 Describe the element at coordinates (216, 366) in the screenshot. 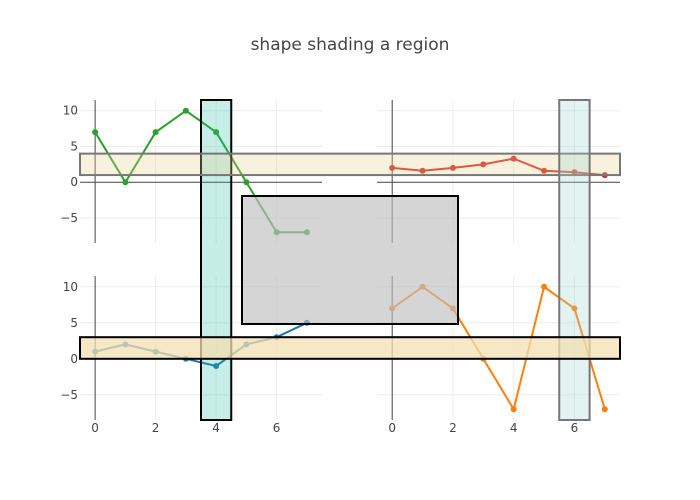

I see `data-point-bottom-left` at that location.